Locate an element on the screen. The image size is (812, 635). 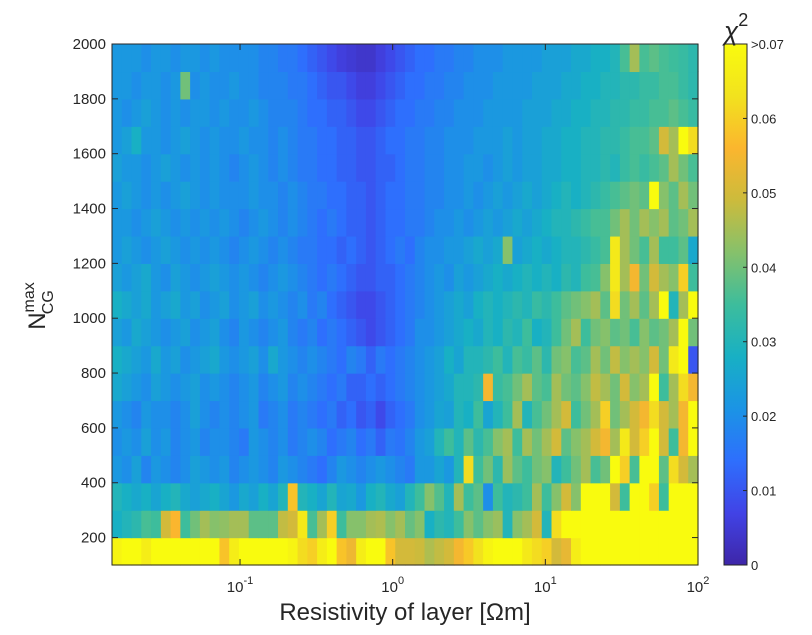
x-tick-label: 102 is located at coordinates (698, 585).